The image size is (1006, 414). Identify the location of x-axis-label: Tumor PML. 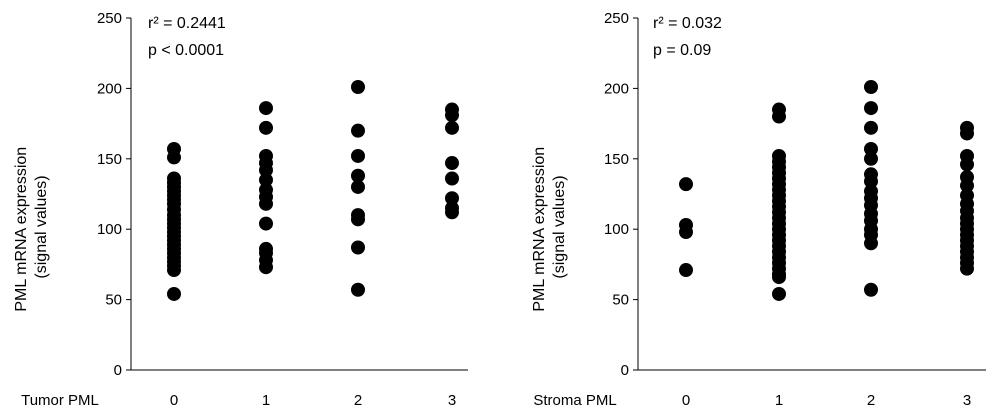
(60, 400).